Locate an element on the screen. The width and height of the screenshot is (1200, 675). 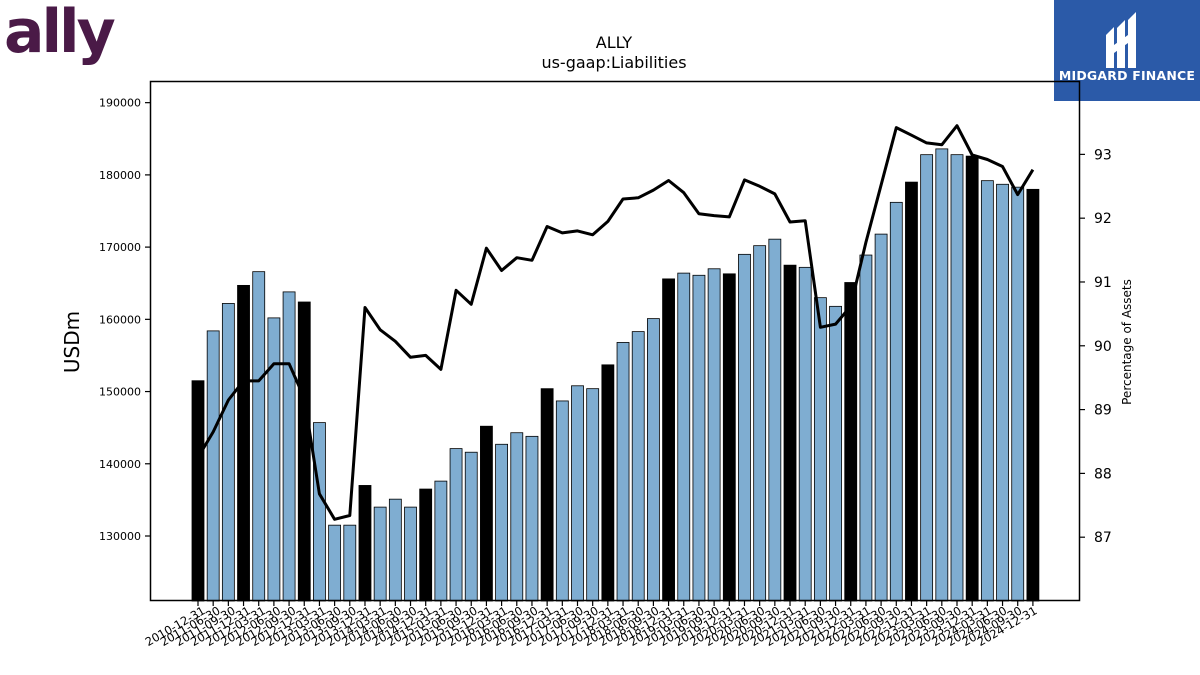
y-axis-label: USDm is located at coordinates (72, 342).